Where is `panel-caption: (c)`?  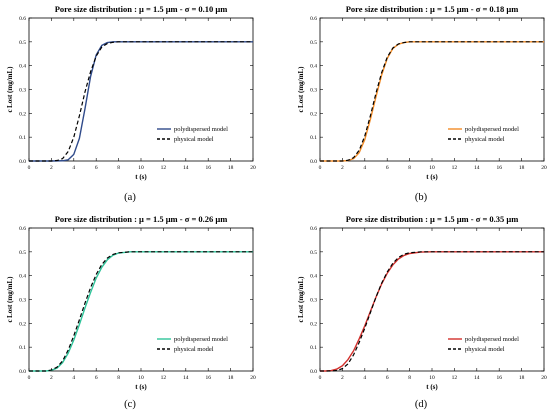 panel-caption: (c) is located at coordinates (130, 404).